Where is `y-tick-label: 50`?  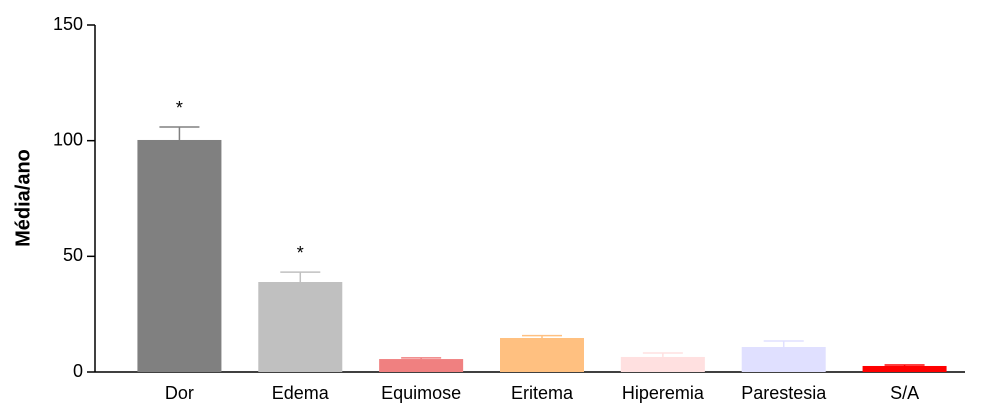 y-tick-label: 50 is located at coordinates (73, 255).